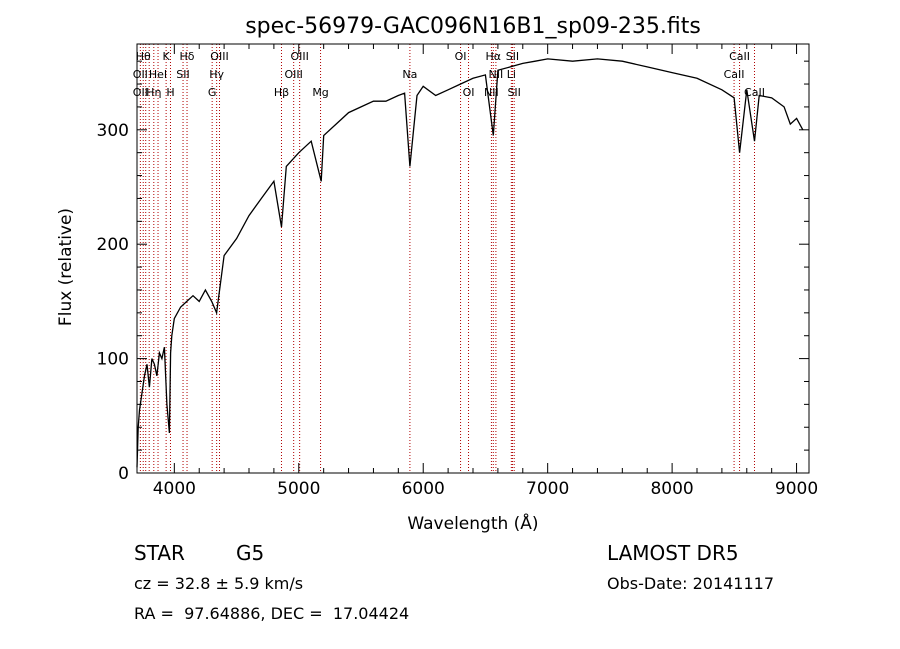  What do you see at coordinates (547, 489) in the screenshot?
I see `x-tick-label: 7000` at bounding box center [547, 489].